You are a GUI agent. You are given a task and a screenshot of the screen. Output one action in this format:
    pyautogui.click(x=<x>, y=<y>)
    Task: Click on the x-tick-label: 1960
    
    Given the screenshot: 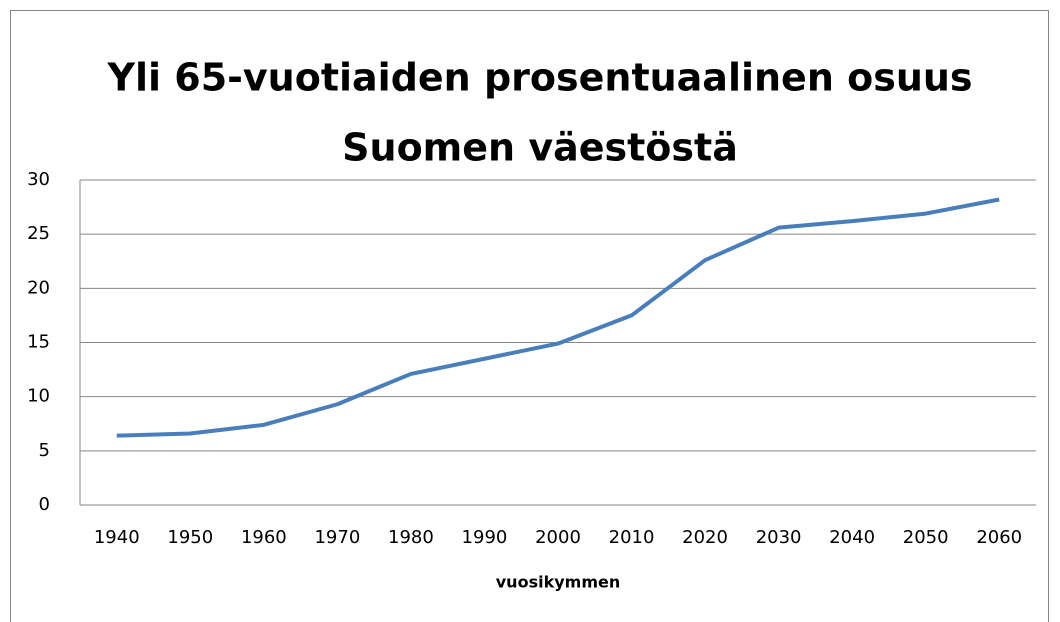 What is the action you would take?
    pyautogui.click(x=264, y=537)
    